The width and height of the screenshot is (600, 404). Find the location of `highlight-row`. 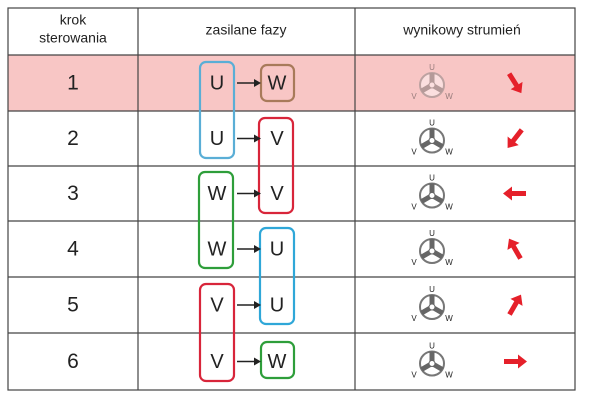

highlight-row is located at coordinates (291, 83).